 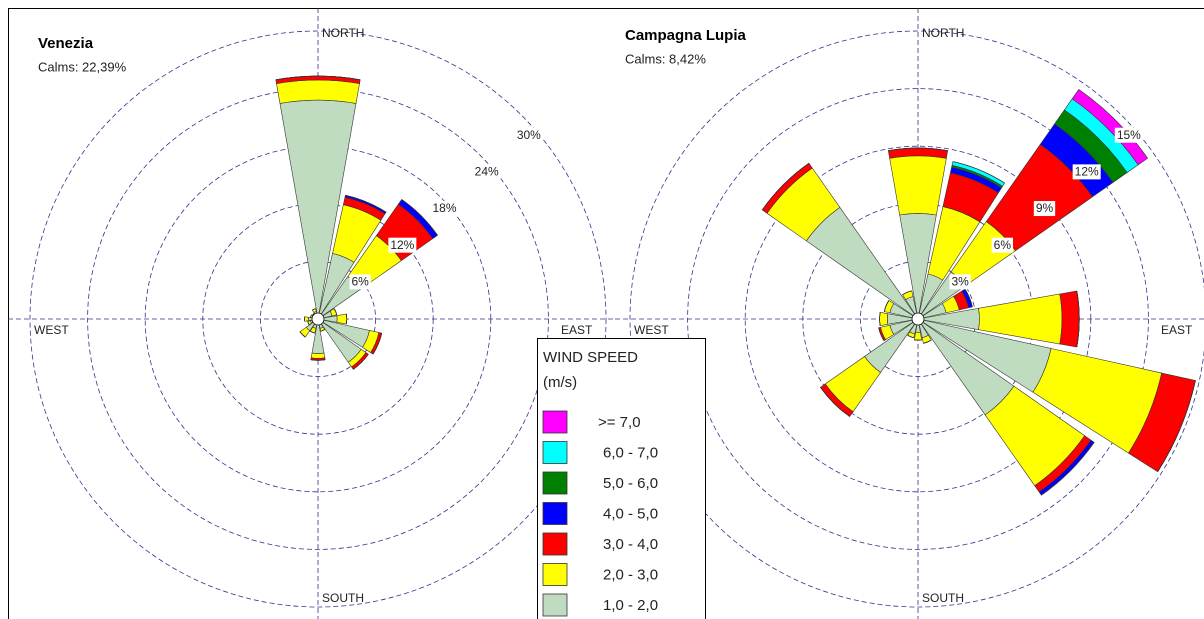 What do you see at coordinates (686, 35) in the screenshot?
I see `chart-title: Campagna Lupia` at bounding box center [686, 35].